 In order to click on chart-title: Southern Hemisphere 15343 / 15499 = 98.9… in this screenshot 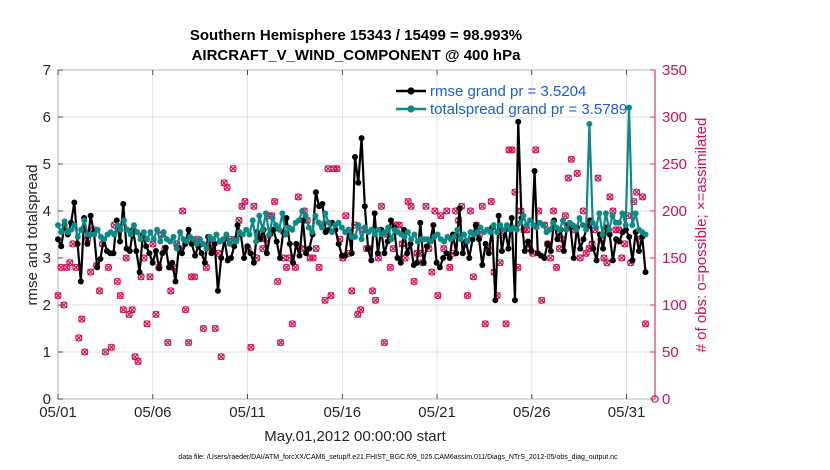, I will do `click(356, 35)`.